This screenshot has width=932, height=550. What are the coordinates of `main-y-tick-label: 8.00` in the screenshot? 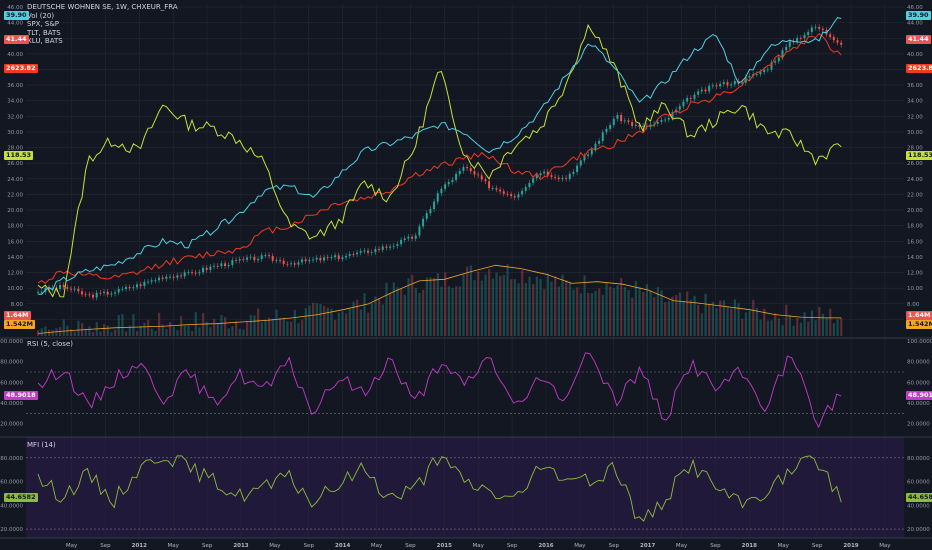 It's located at (913, 305).